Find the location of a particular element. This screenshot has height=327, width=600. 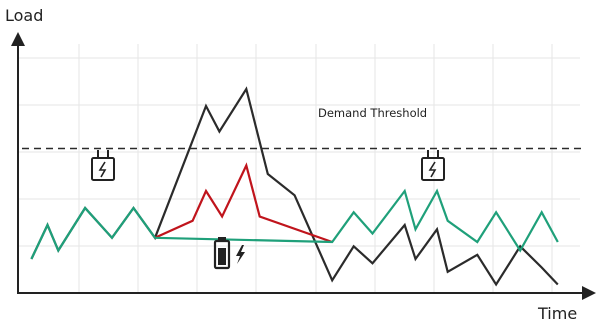

x-axis-arrow is located at coordinates (589, 293).